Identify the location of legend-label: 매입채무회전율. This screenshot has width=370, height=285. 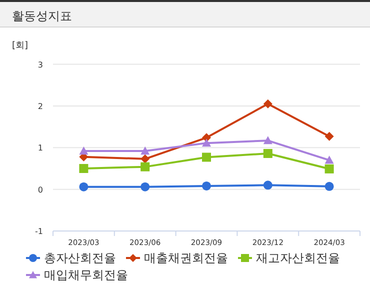
(86, 275).